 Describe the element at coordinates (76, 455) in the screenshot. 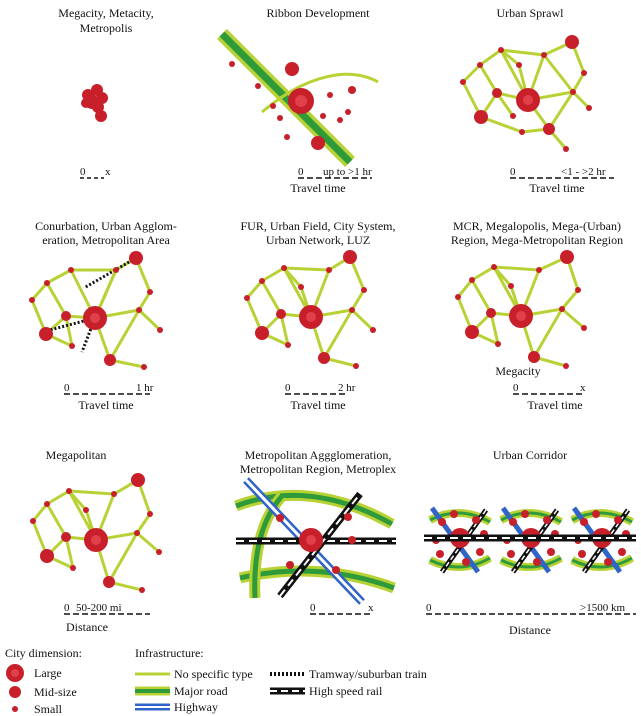

I see `panel-title: Megapolitan` at that location.